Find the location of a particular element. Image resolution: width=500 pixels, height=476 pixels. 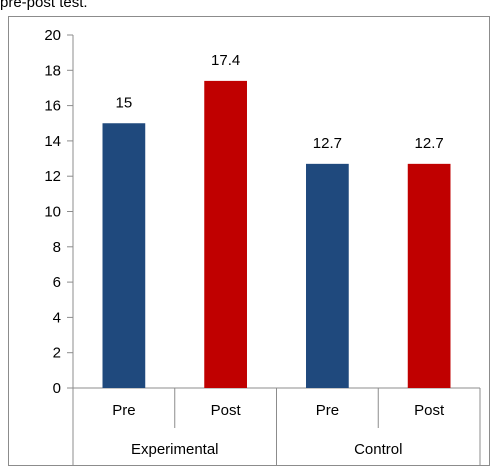

y-tick-label: 8 is located at coordinates (57, 247).